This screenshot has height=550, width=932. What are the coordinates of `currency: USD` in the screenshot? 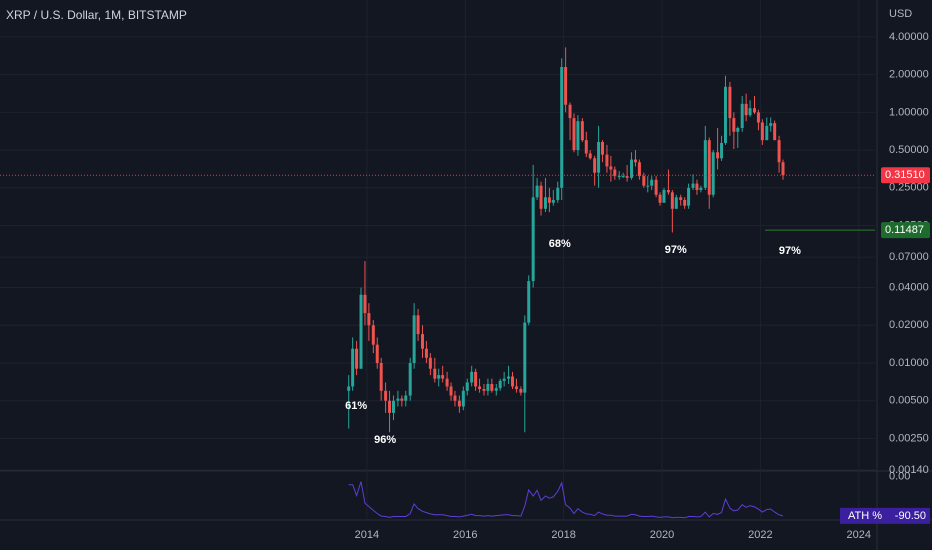 It's located at (900, 14).